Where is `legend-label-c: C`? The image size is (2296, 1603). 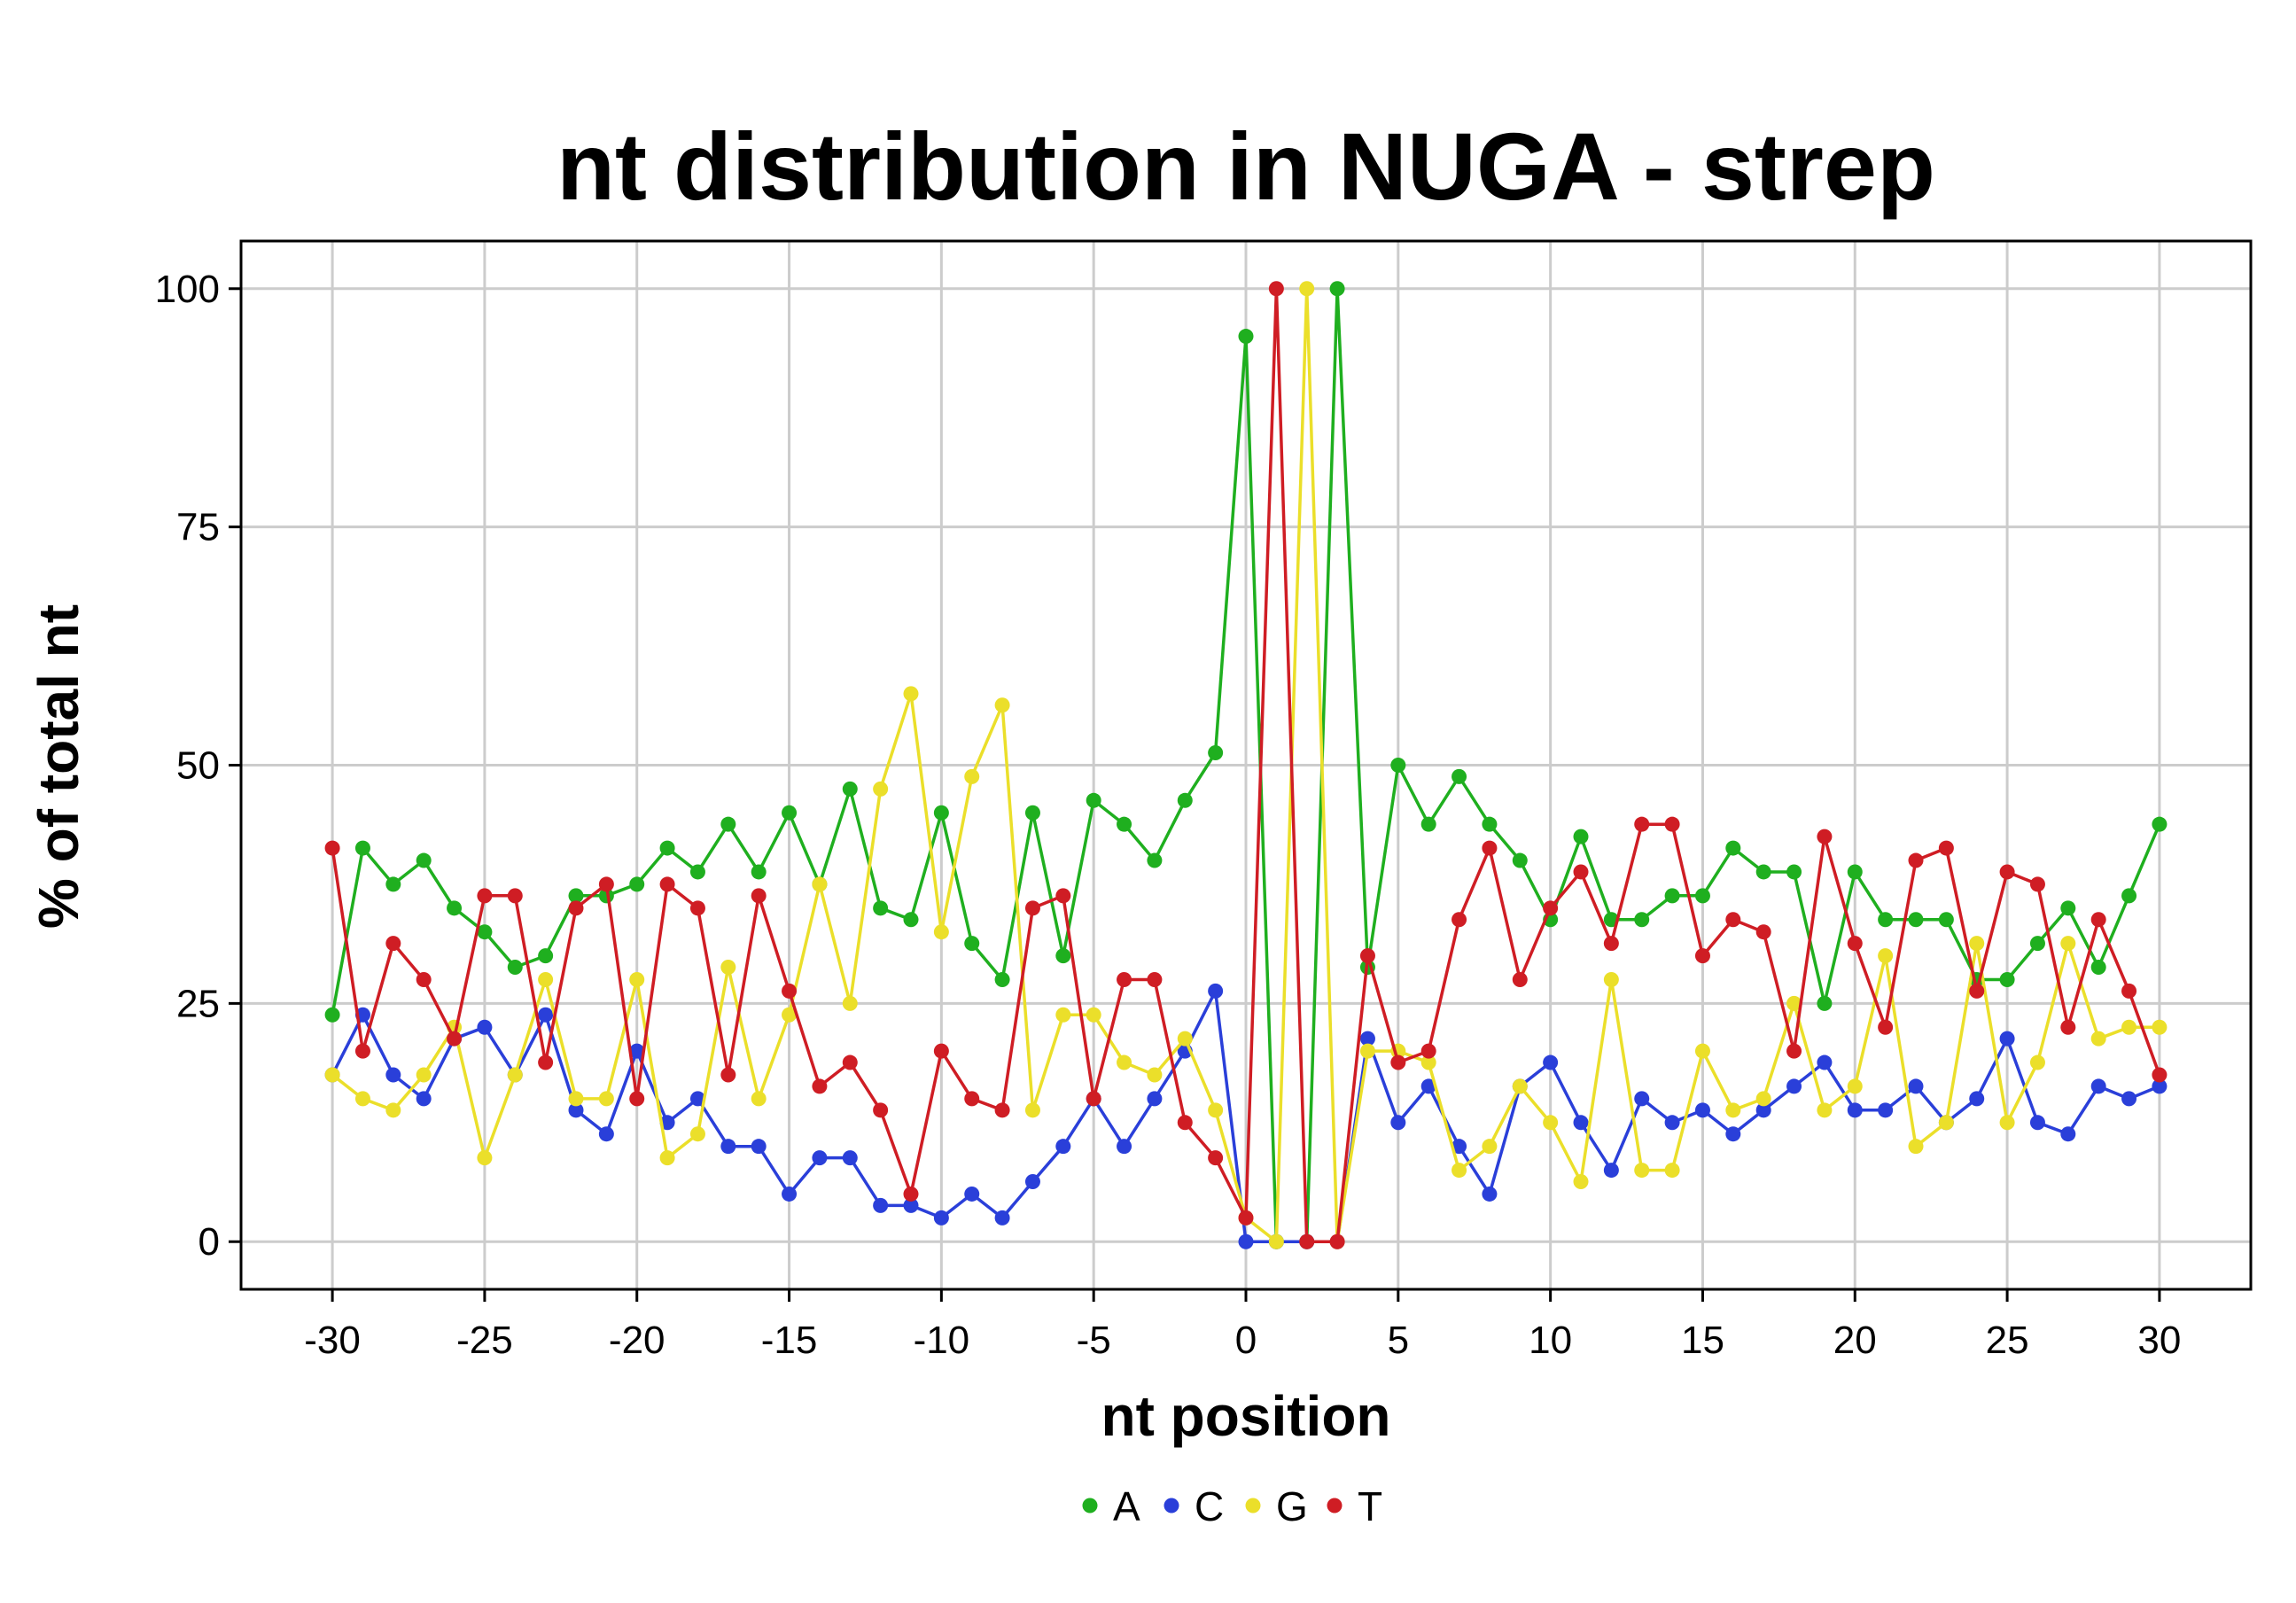
legend-label-c: C is located at coordinates (1209, 1506).